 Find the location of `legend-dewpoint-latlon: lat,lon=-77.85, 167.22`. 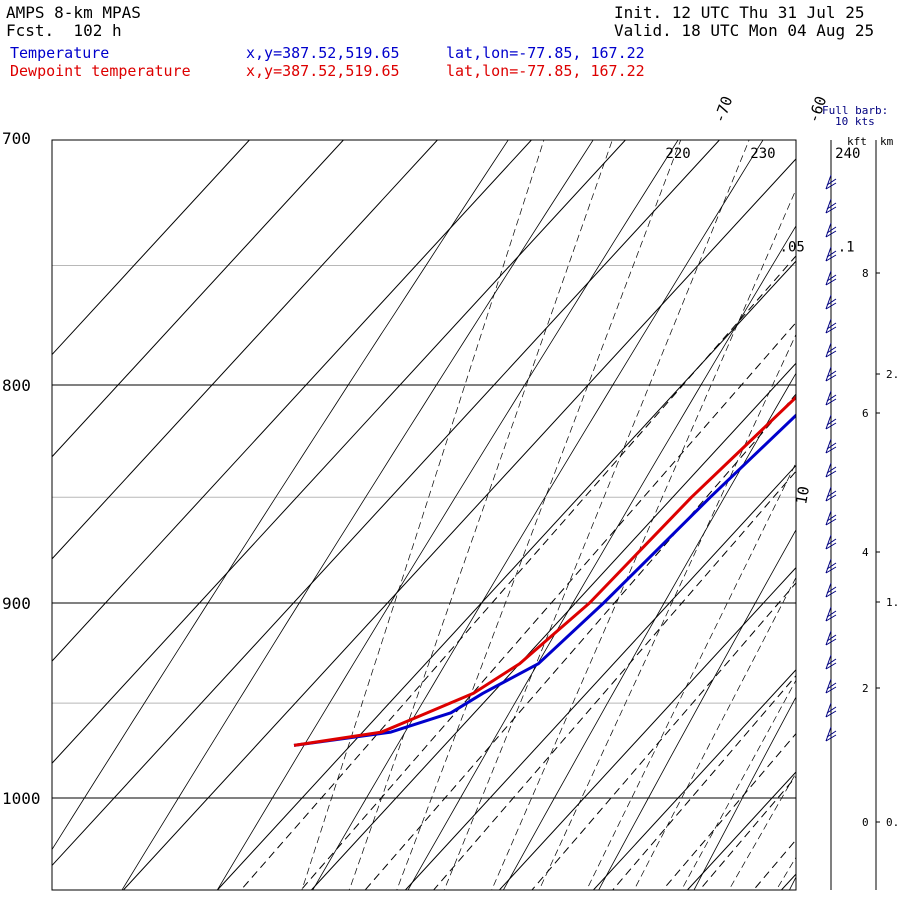

legend-dewpoint-latlon: lat,lon=-77.85, 167.22 is located at coordinates (545, 71).